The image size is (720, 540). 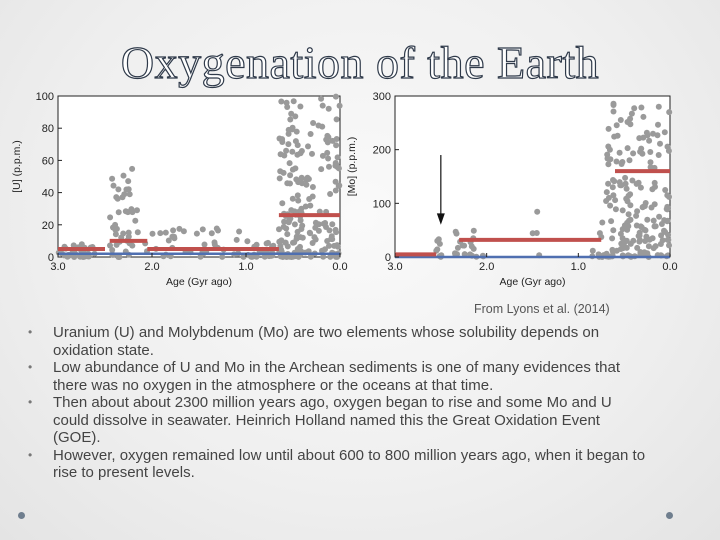 What do you see at coordinates (440, 219) in the screenshot?
I see `arrow-head-icon` at bounding box center [440, 219].